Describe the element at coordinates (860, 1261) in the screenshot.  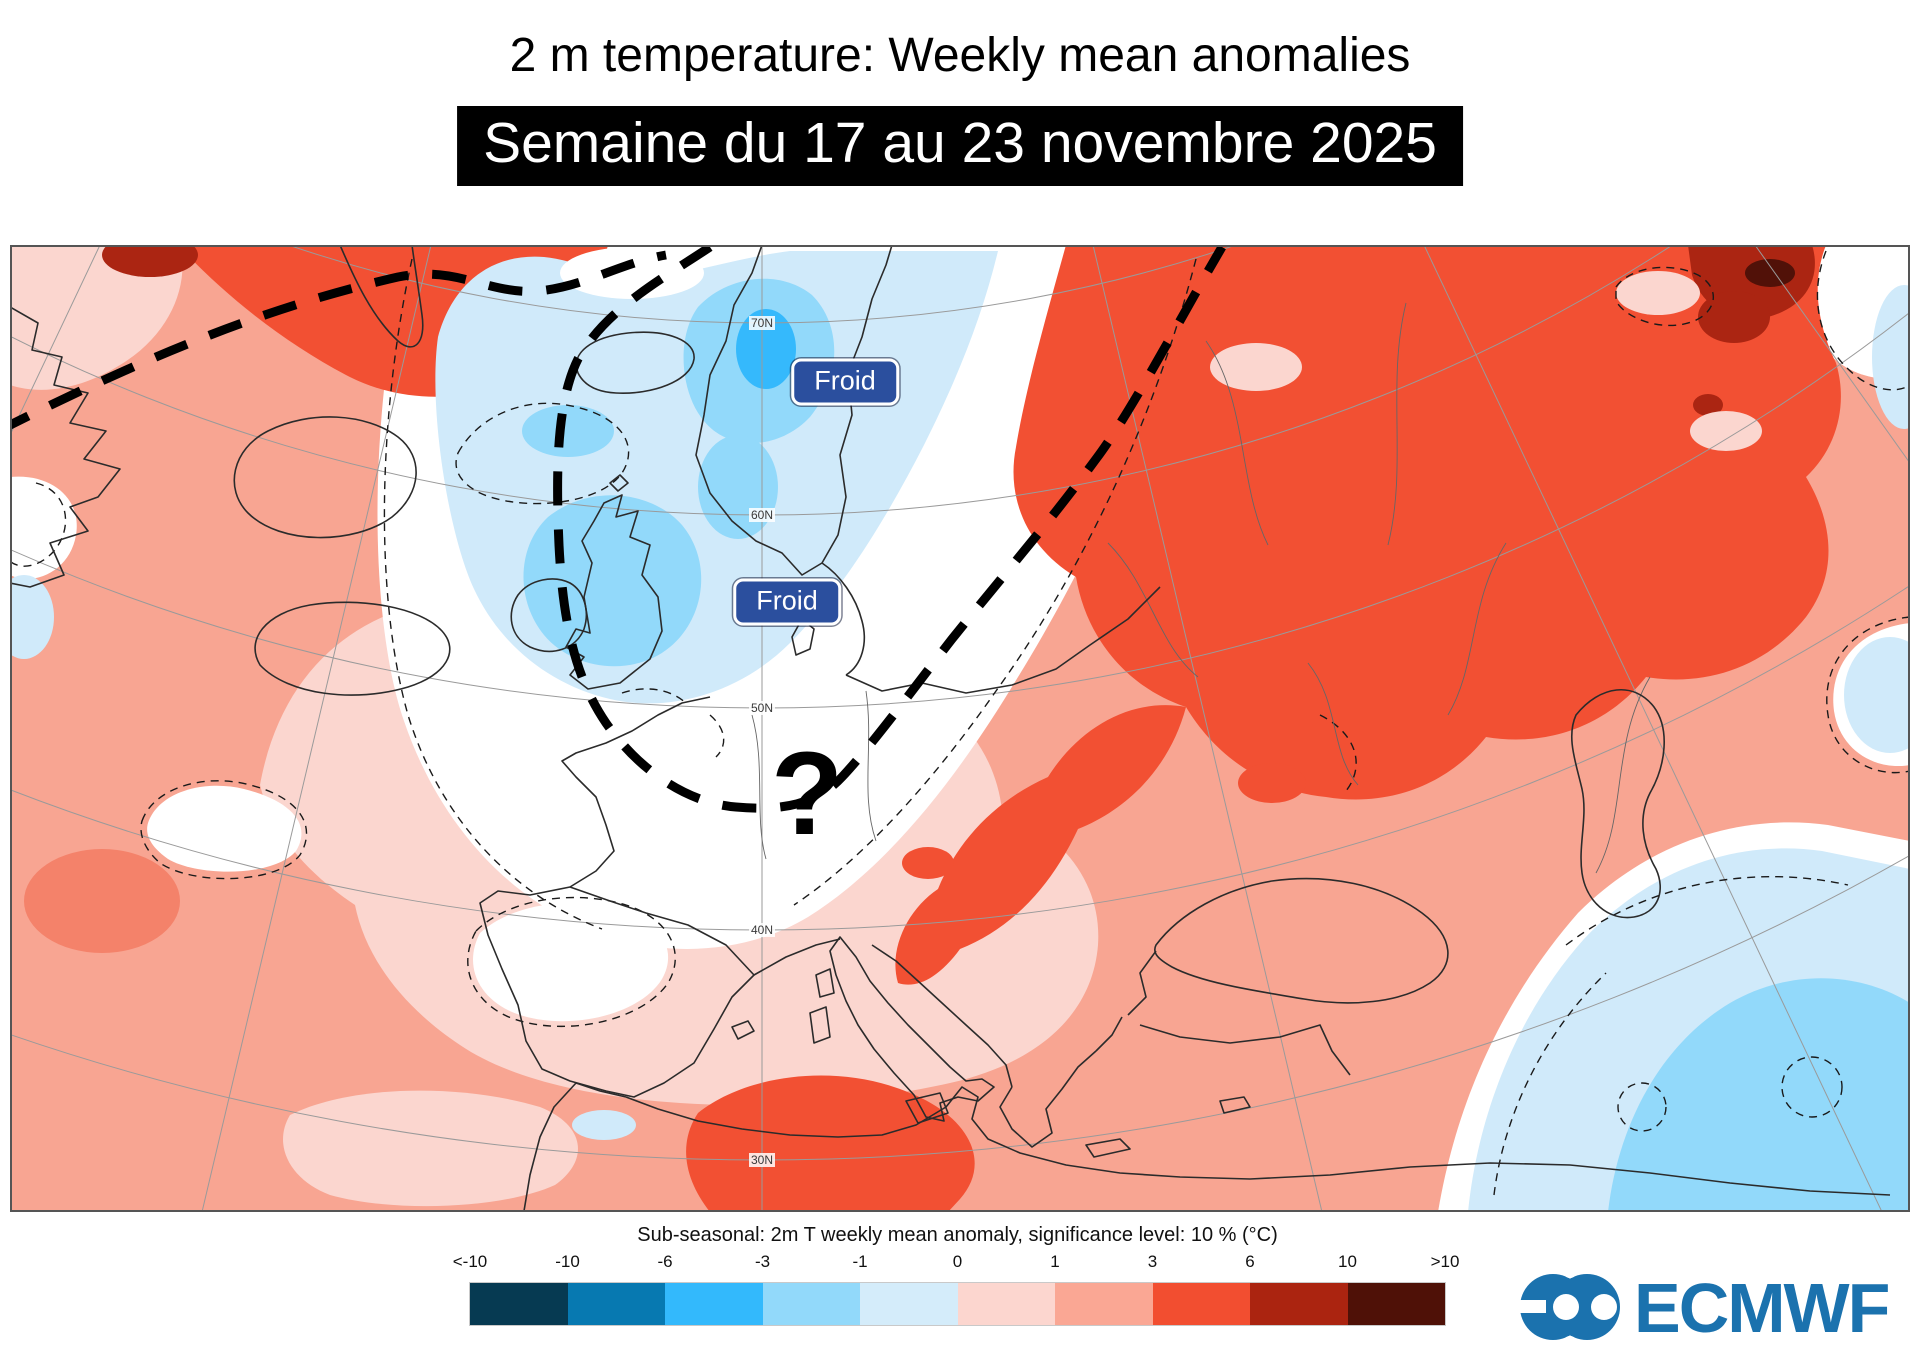
I see `colorbar-tick-label: -1` at that location.